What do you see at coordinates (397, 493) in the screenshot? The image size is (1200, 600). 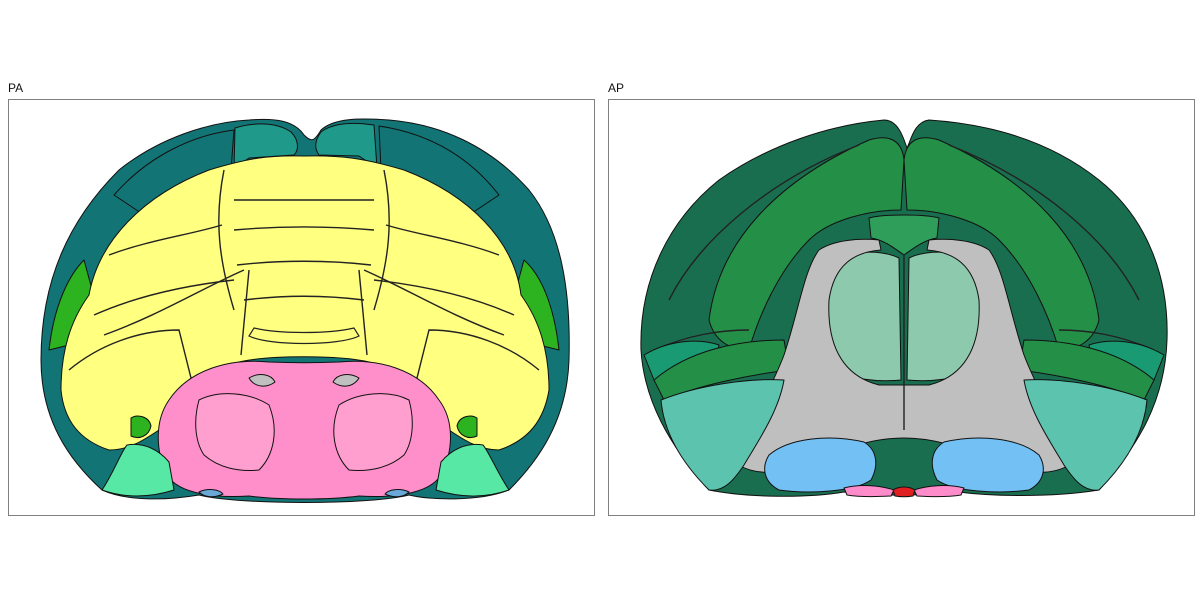 I see `ventral-nucleus-right` at bounding box center [397, 493].